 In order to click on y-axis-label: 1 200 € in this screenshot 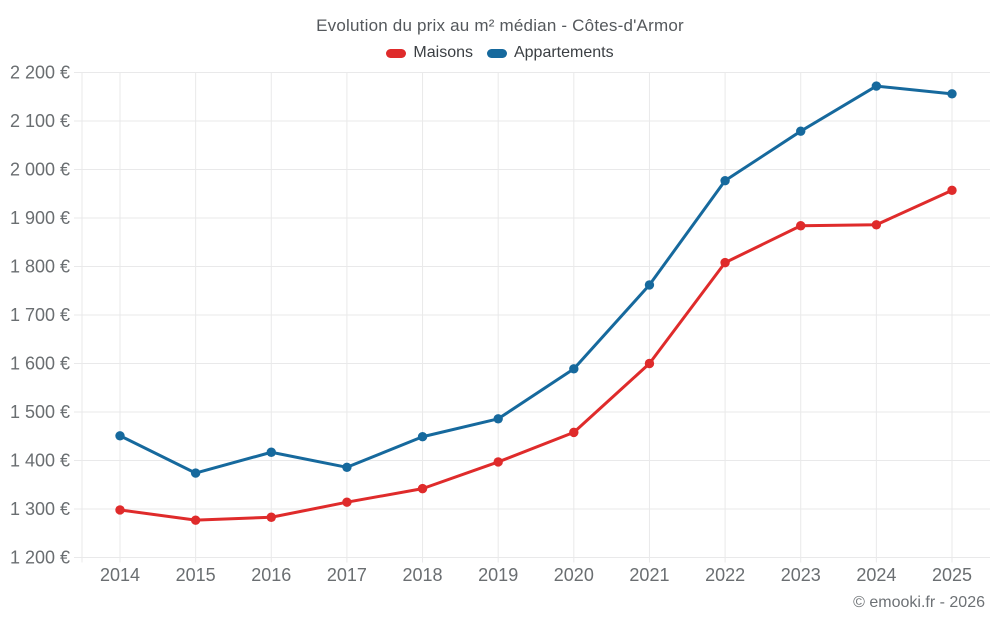, I will do `click(40, 558)`.